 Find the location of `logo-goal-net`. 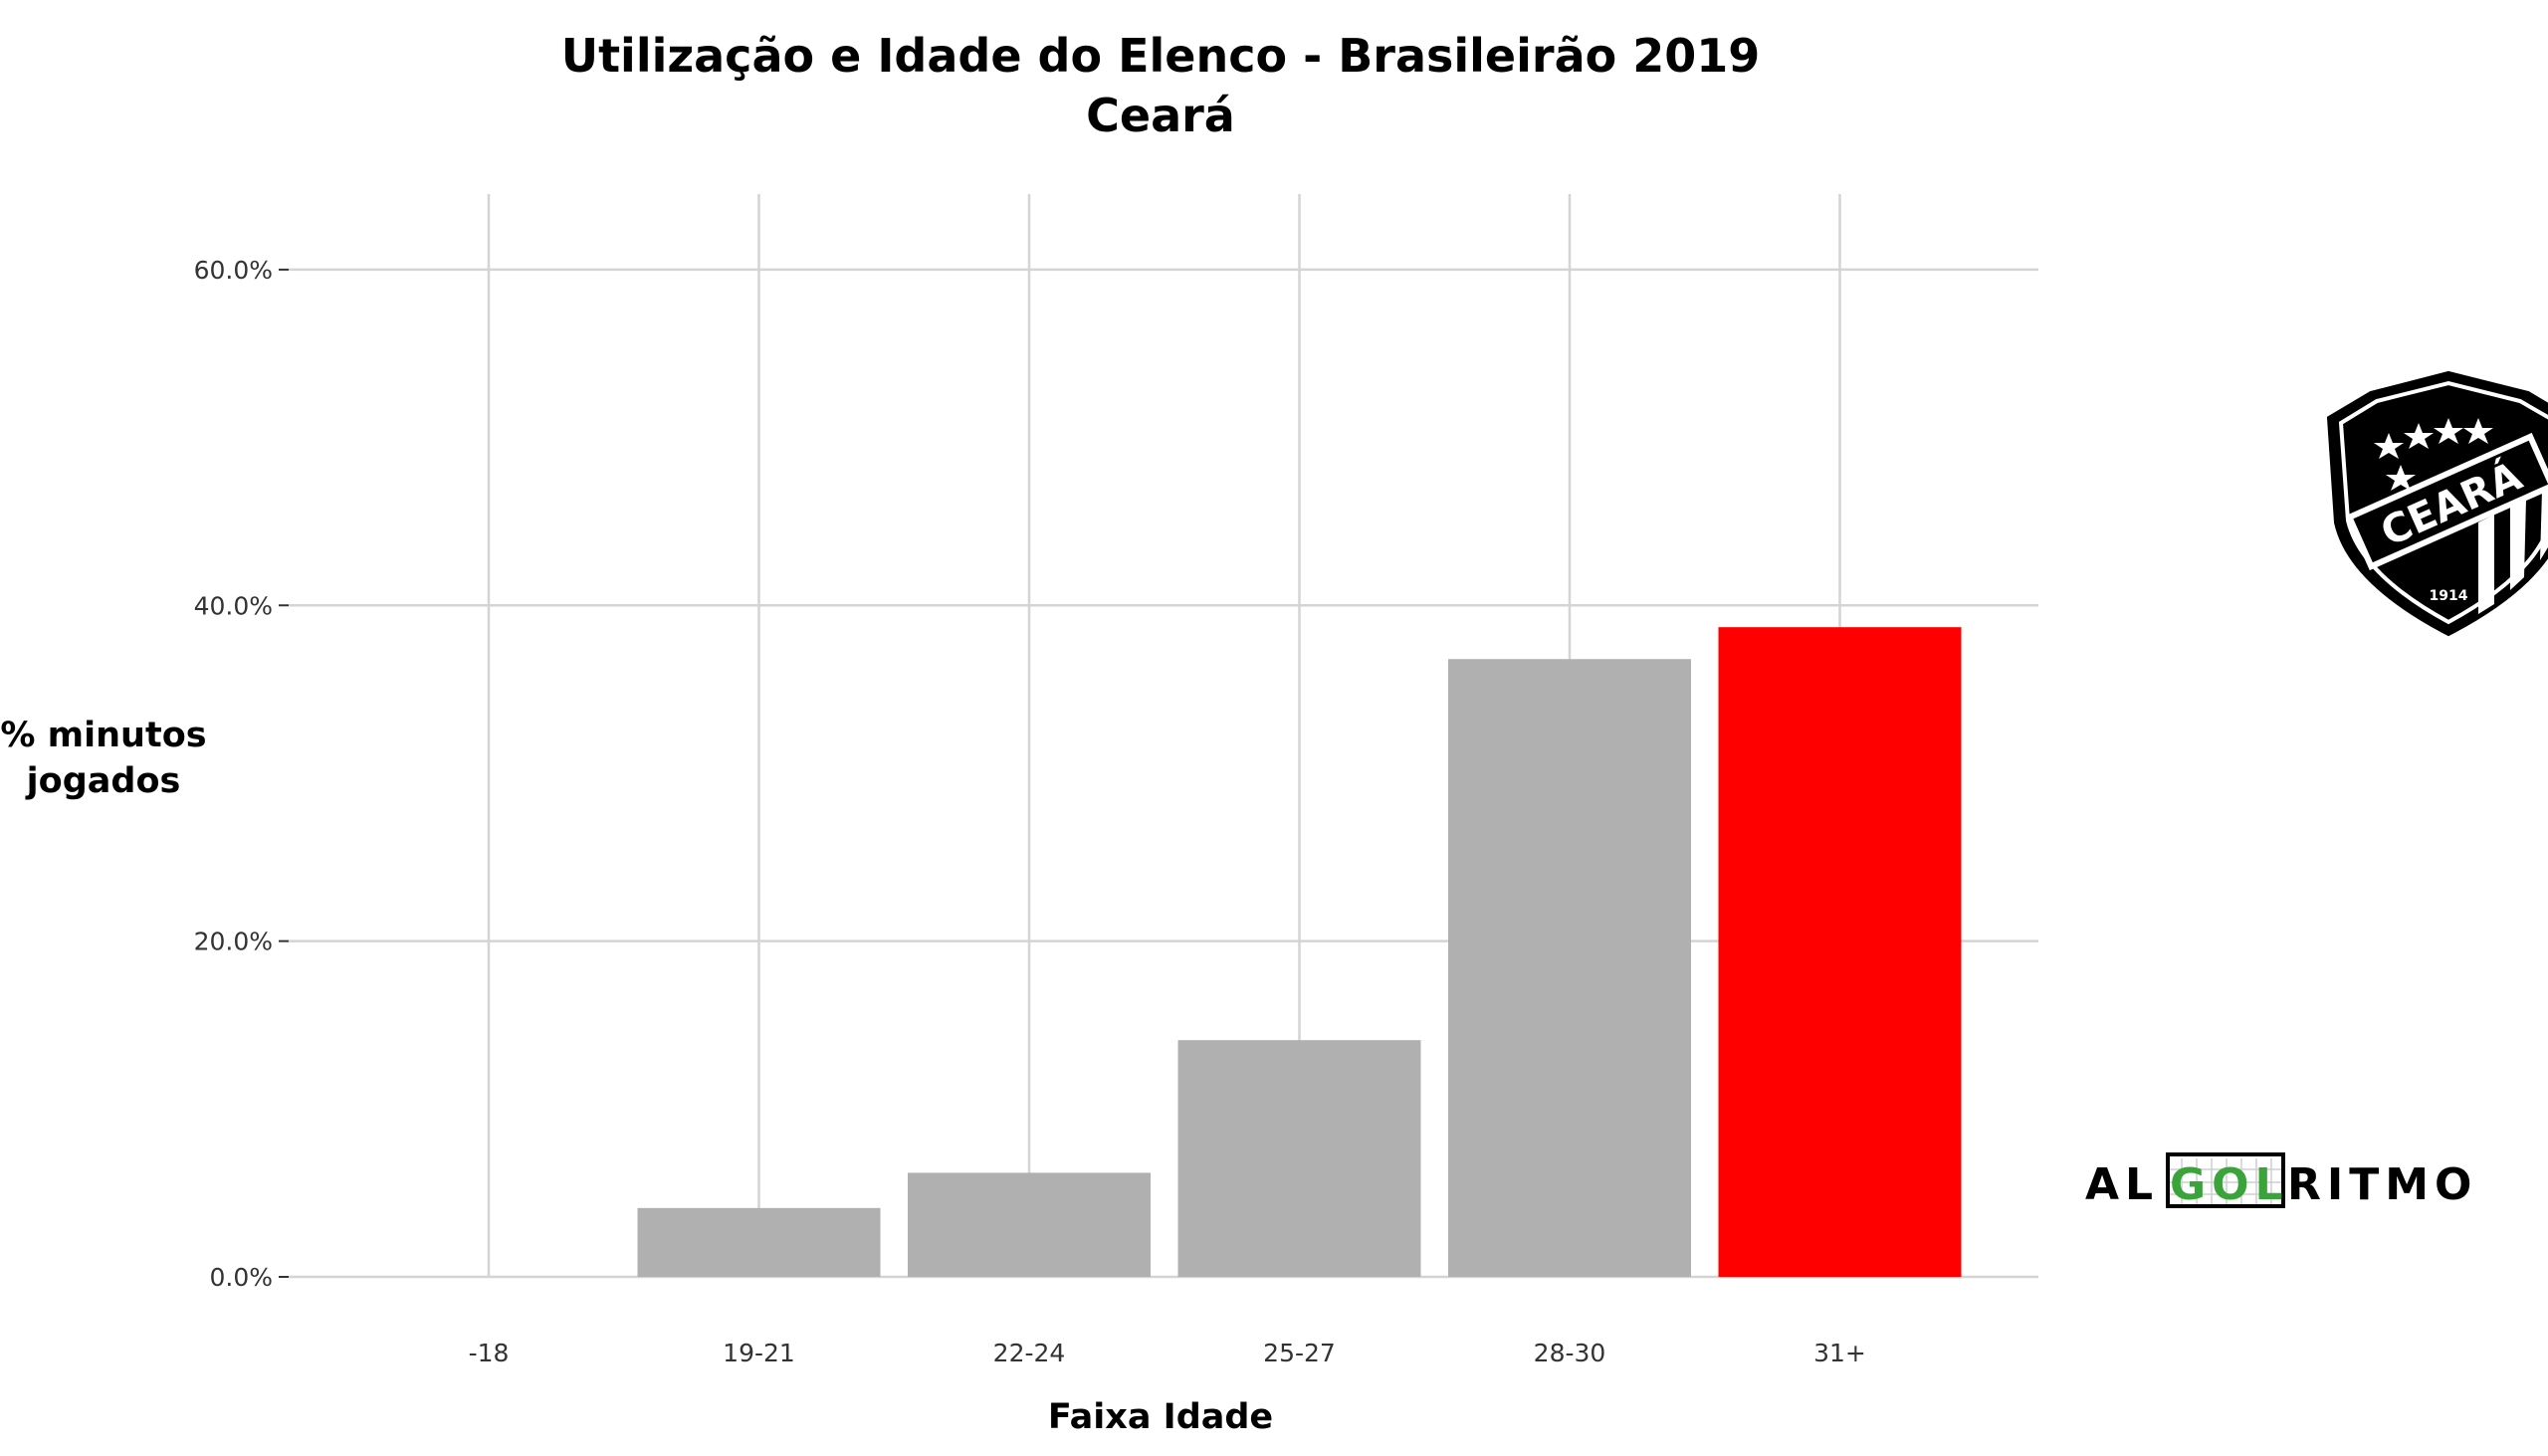

logo-goal-net is located at coordinates (2225, 1181).